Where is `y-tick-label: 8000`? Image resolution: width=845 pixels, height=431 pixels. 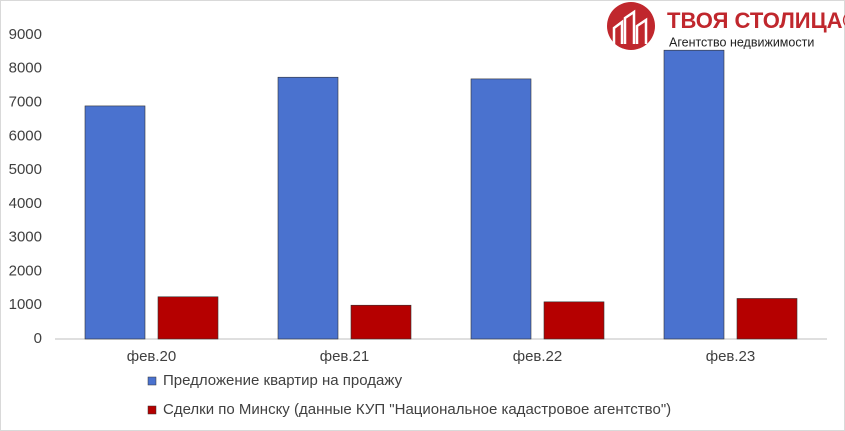
y-tick-label: 8000 is located at coordinates (25, 68).